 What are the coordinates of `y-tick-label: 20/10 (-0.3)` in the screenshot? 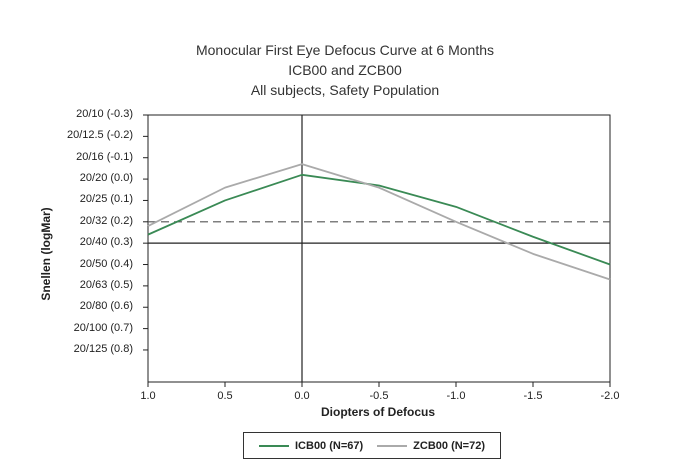 It's located at (104, 114).